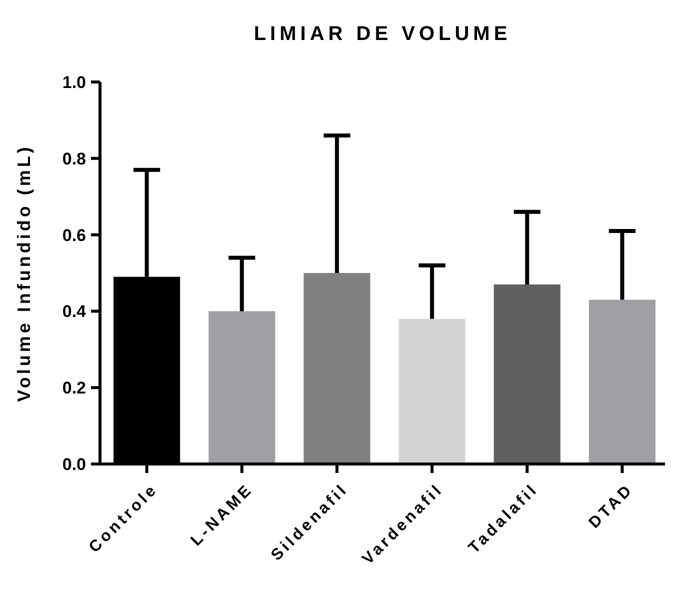 This screenshot has width=675, height=590. I want to click on y-tick-label: 0.0, so click(74, 464).